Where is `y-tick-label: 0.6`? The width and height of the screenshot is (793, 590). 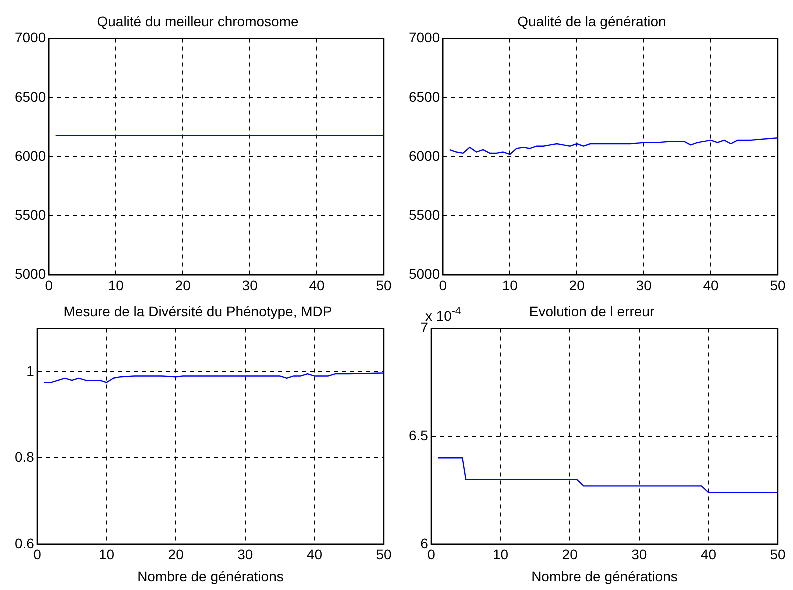 y-tick-label: 0.6 is located at coordinates (24, 543).